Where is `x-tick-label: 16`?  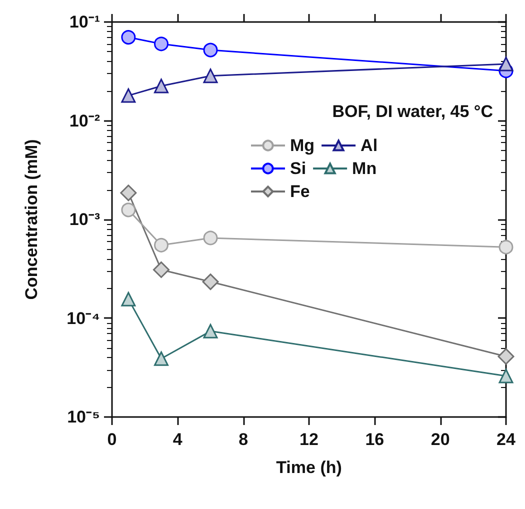 x-tick-label: 16 is located at coordinates (374, 439).